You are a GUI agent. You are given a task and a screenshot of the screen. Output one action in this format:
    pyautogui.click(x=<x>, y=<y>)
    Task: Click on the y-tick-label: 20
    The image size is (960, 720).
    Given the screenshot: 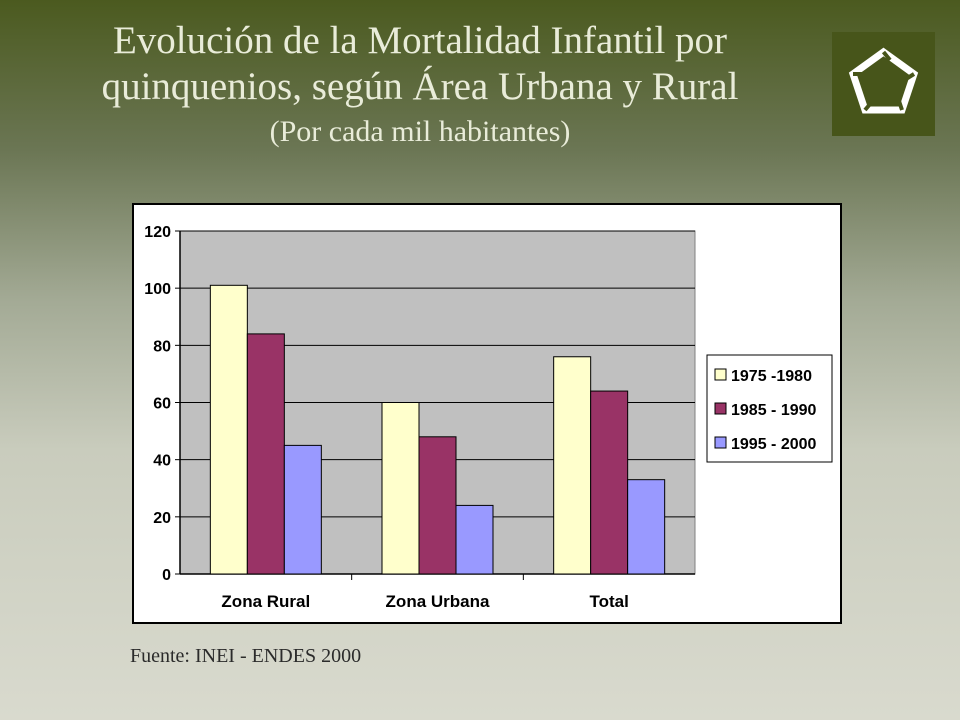 What is the action you would take?
    pyautogui.click(x=162, y=518)
    